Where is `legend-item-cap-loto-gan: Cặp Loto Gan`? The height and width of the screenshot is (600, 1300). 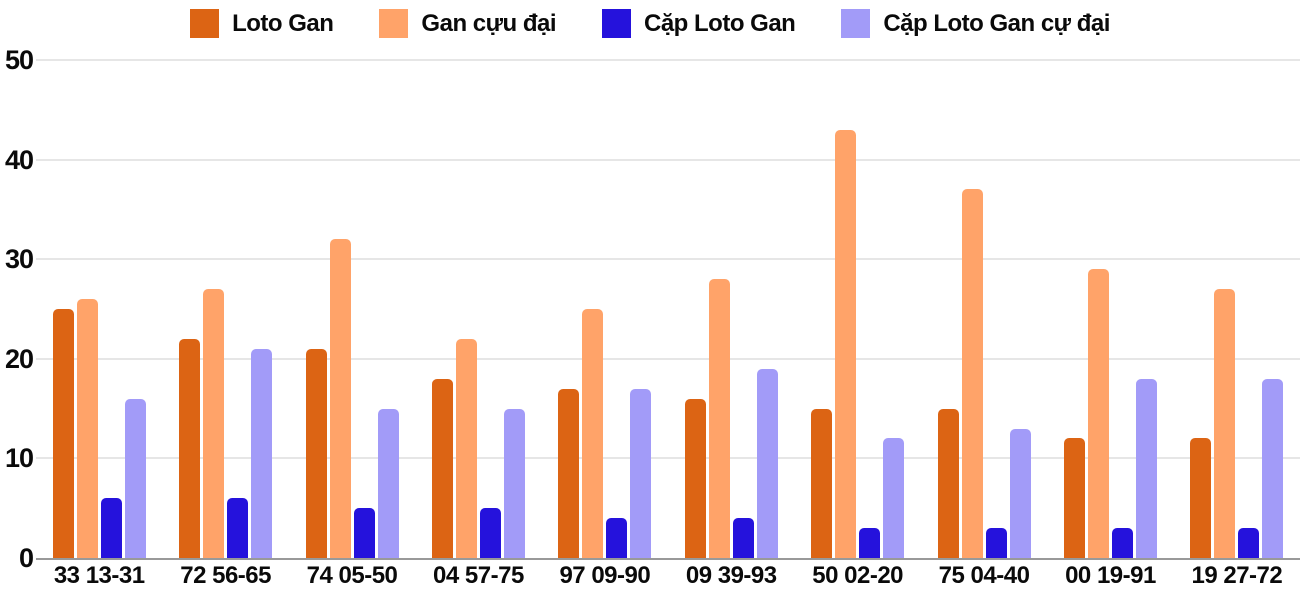 legend-item-cap-loto-gan: Cặp Loto Gan is located at coordinates (699, 23).